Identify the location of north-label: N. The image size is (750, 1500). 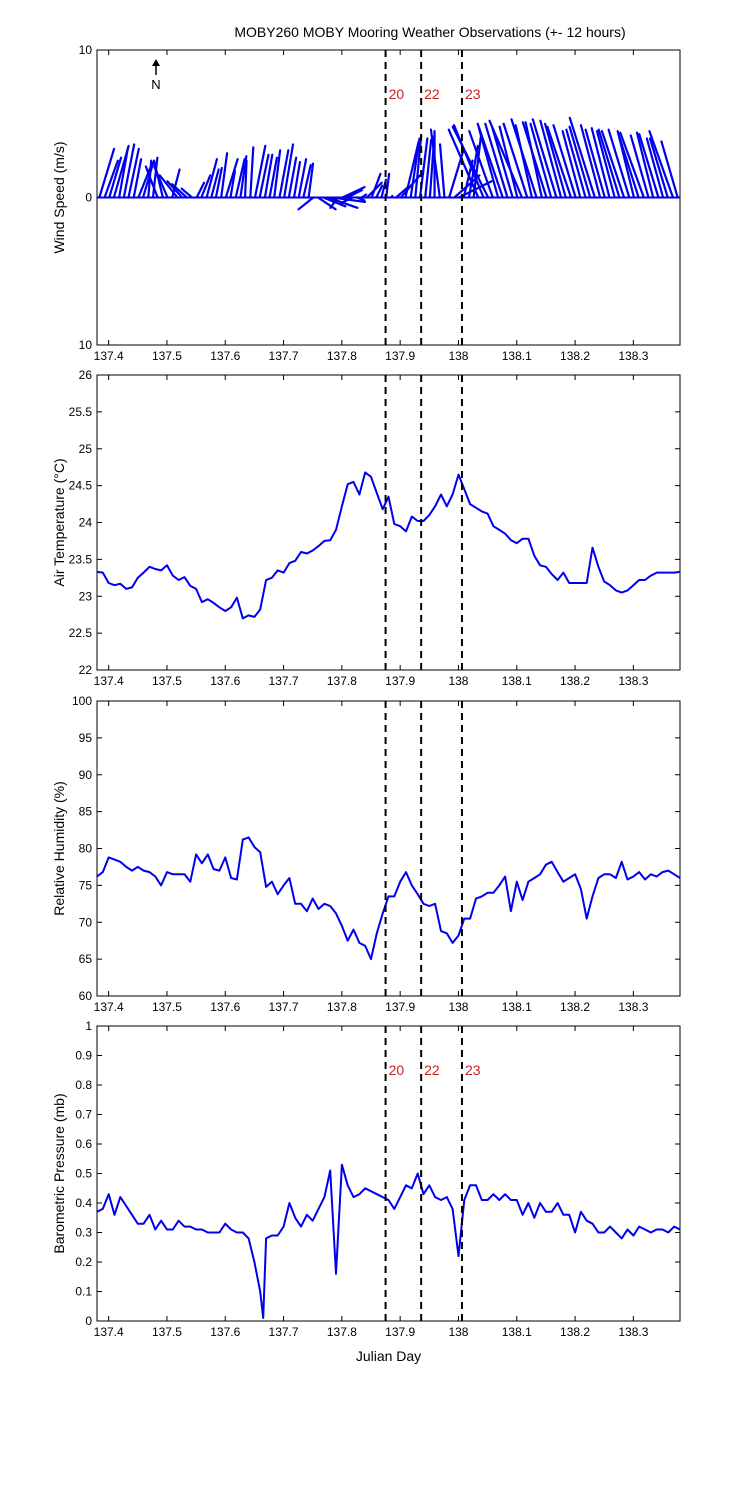
(155, 84).